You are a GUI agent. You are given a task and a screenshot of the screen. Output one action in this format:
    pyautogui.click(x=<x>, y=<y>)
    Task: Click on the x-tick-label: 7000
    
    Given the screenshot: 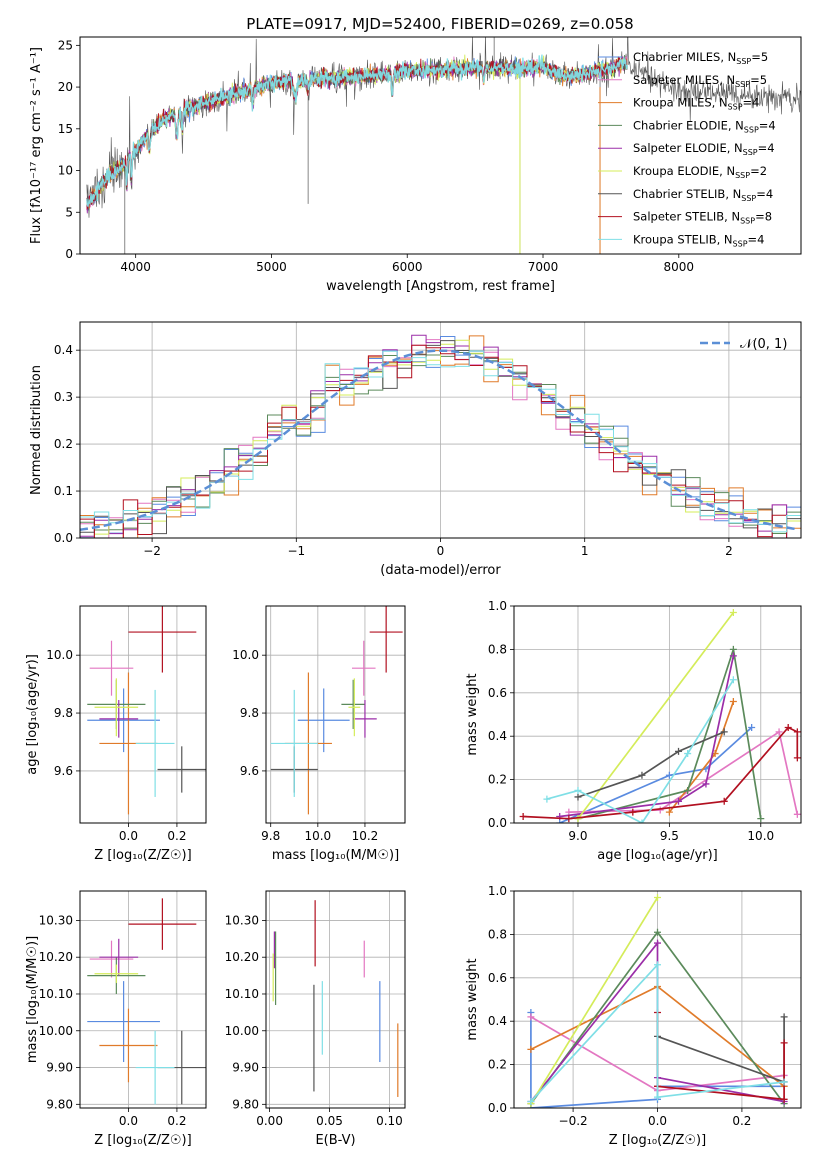 What is the action you would take?
    pyautogui.click(x=543, y=267)
    